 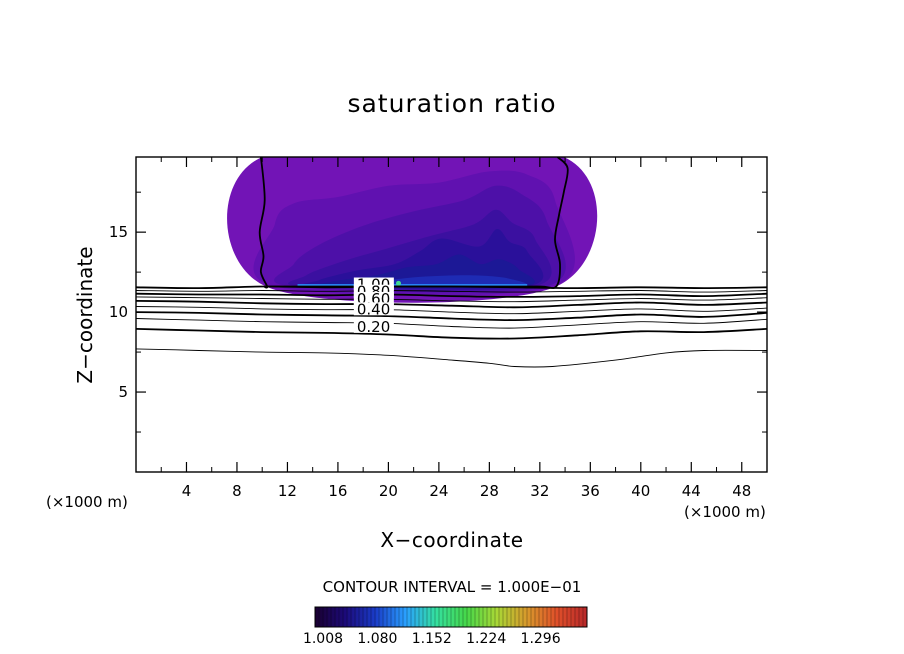 I want to click on colorbar-label: 1.296, so click(x=541, y=639).